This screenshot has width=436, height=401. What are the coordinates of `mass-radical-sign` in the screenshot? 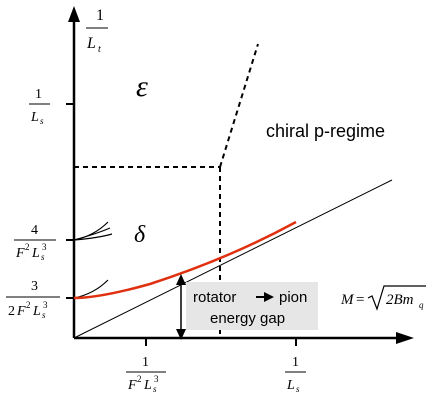 It's located at (396, 298).